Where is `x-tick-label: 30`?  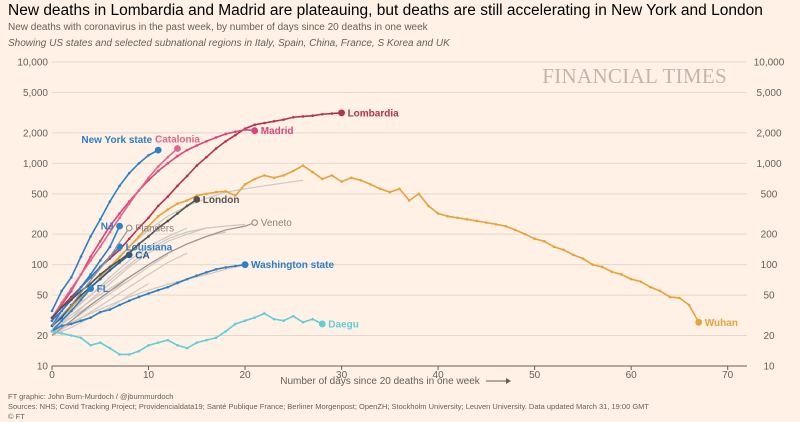
x-tick-label: 30 is located at coordinates (342, 375).